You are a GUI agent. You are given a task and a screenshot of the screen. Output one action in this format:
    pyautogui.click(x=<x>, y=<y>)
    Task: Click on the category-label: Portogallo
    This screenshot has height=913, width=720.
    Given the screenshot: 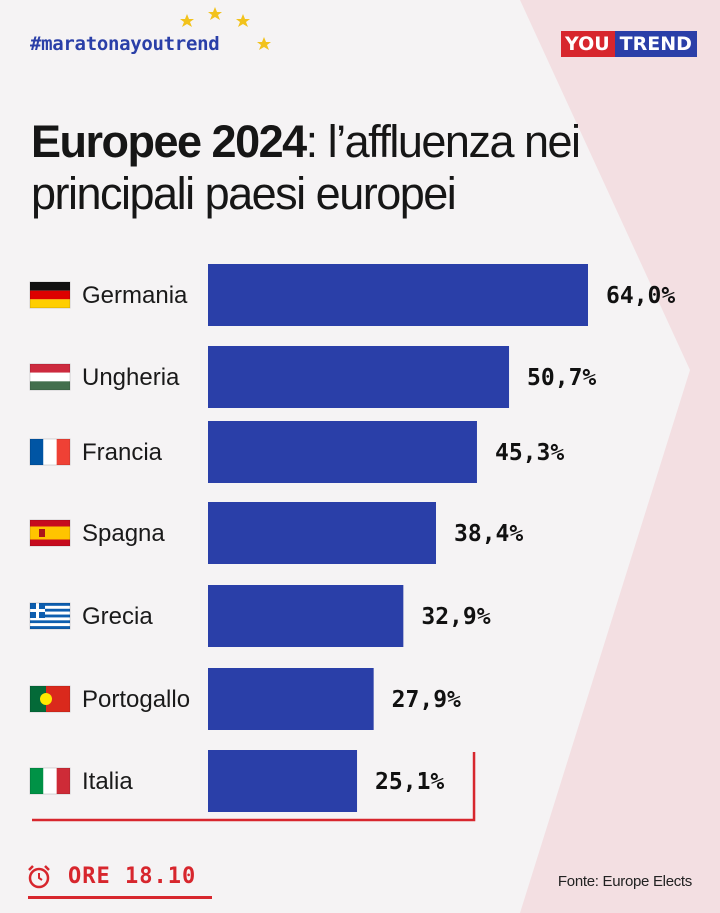 What is the action you would take?
    pyautogui.click(x=136, y=699)
    